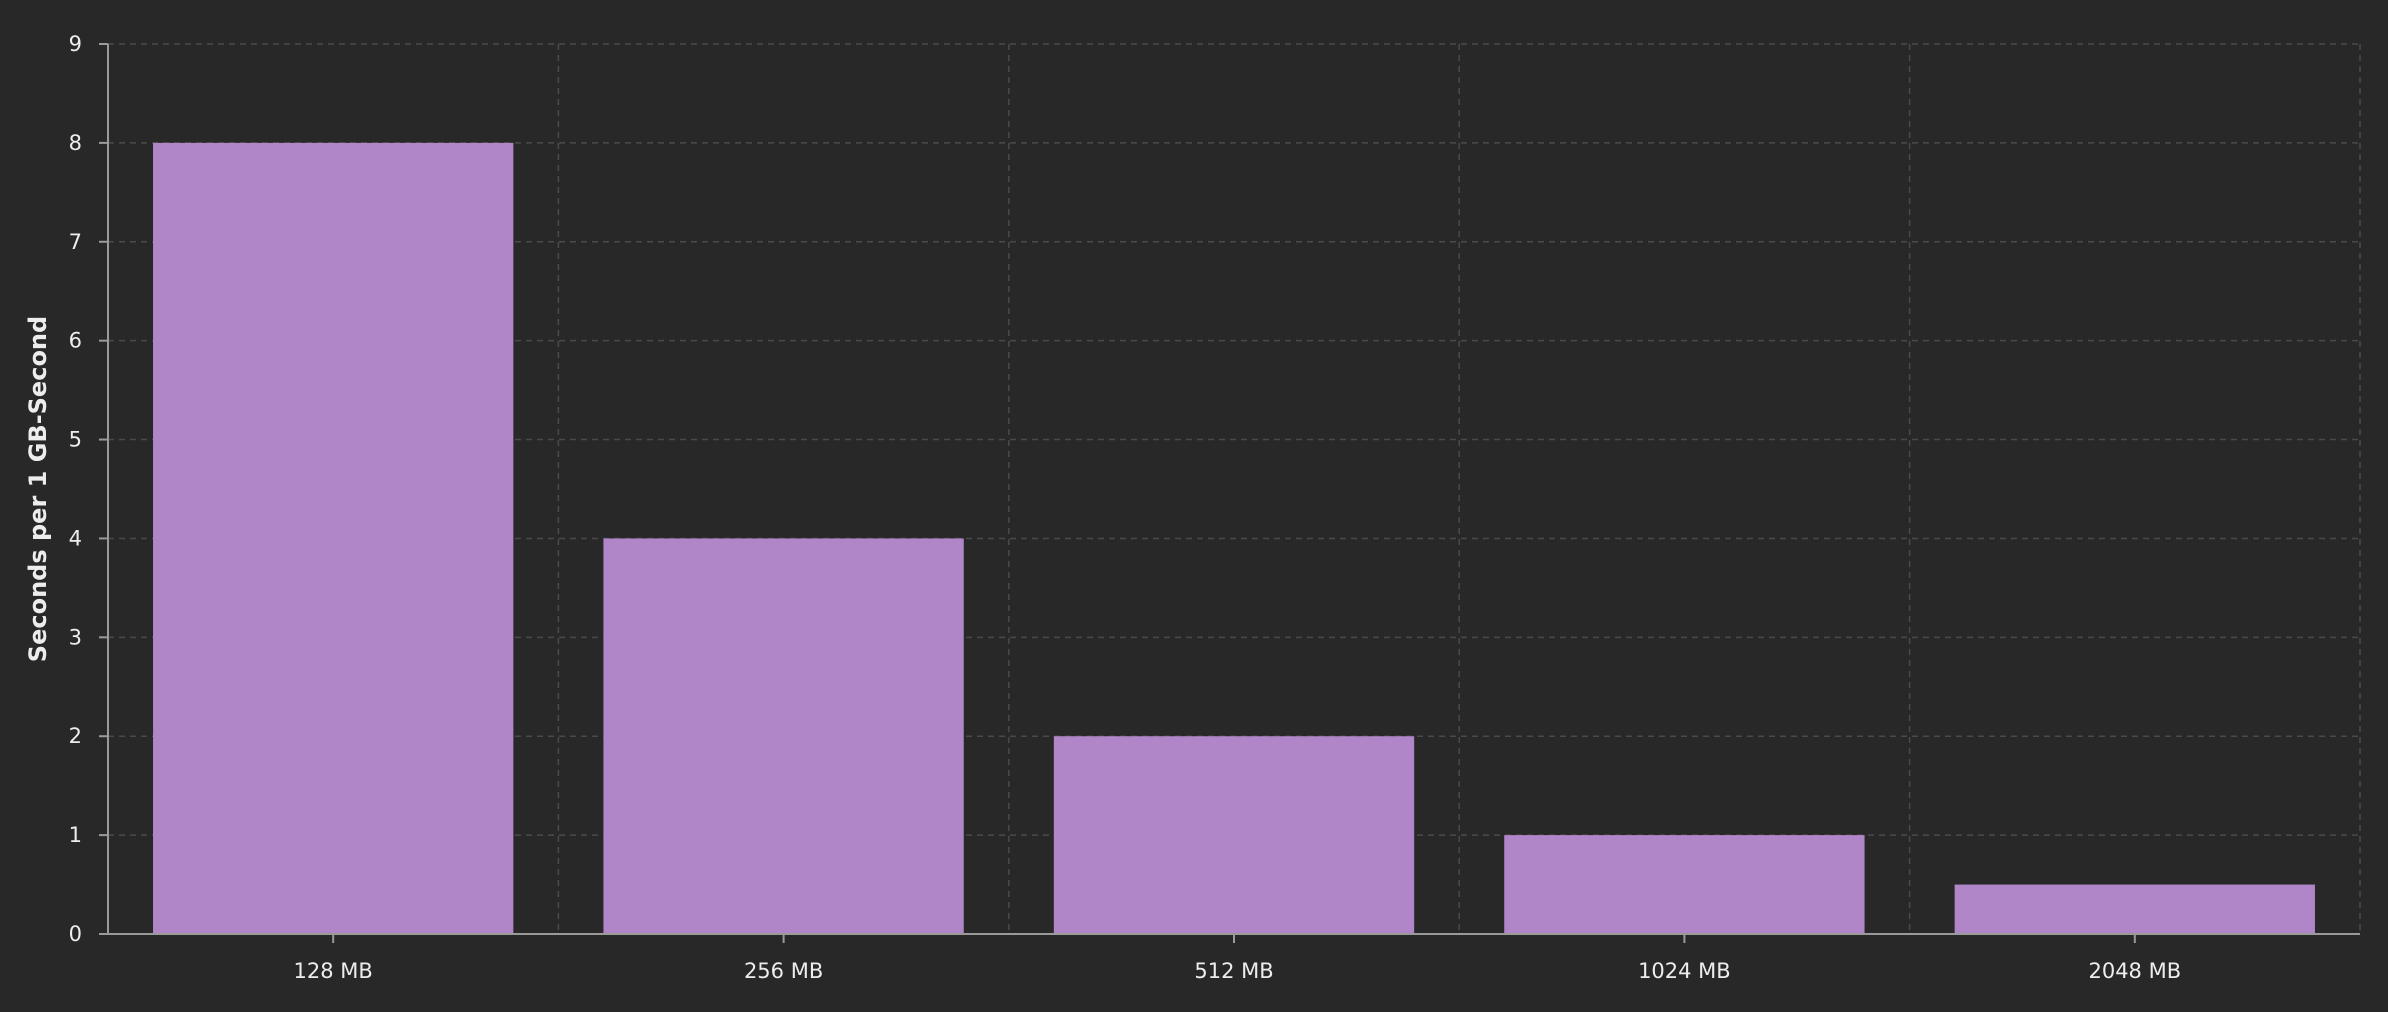 This screenshot has width=2388, height=1012. Describe the element at coordinates (1234, 835) in the screenshot. I see `bar-512-mb` at that location.